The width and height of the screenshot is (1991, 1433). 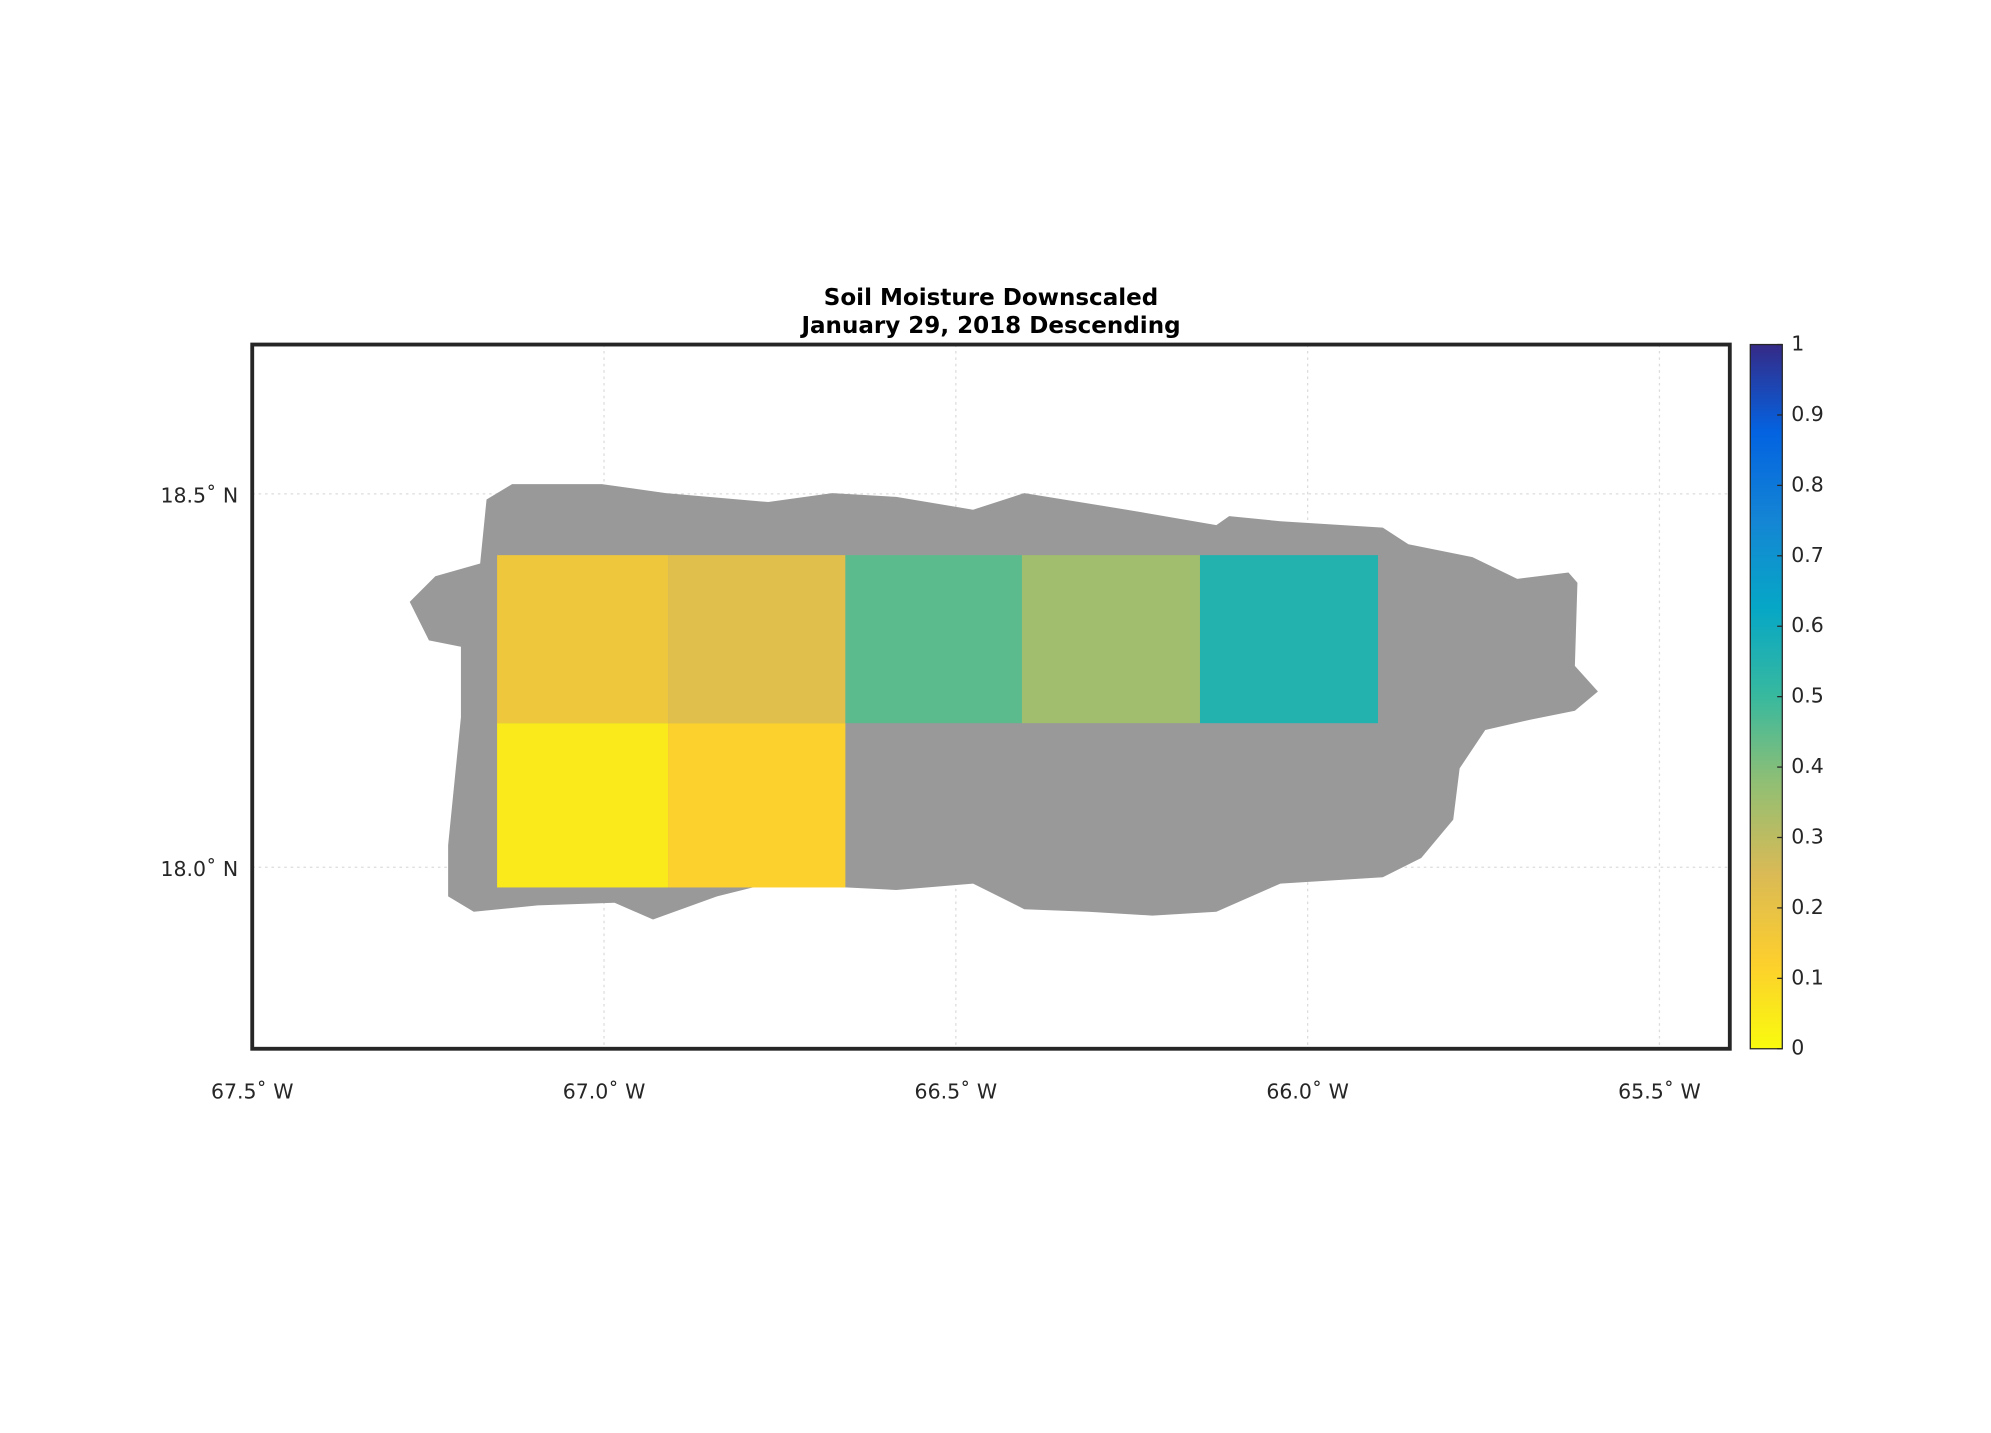 What do you see at coordinates (1807, 977) in the screenshot?
I see `colorbar-tick-label: 0.1` at bounding box center [1807, 977].